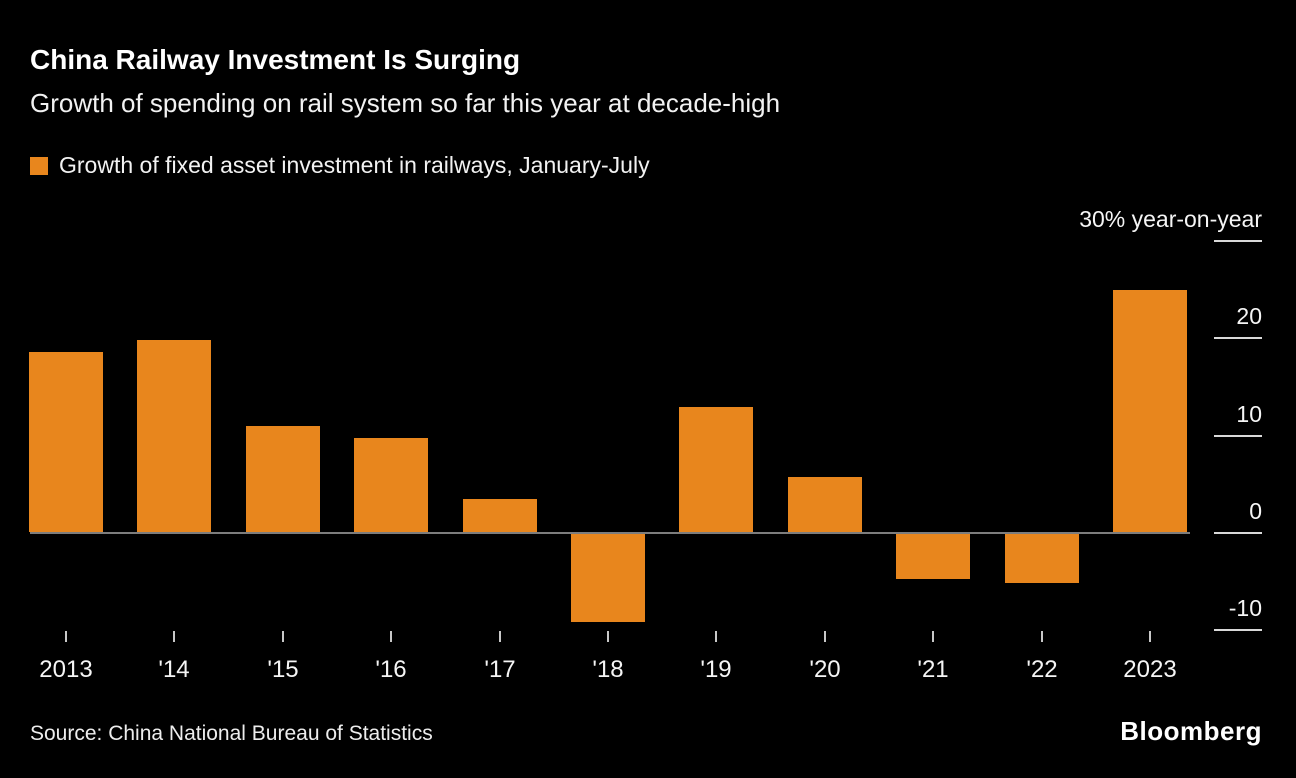  What do you see at coordinates (1249, 414) in the screenshot?
I see `y-tick-label: 10` at bounding box center [1249, 414].